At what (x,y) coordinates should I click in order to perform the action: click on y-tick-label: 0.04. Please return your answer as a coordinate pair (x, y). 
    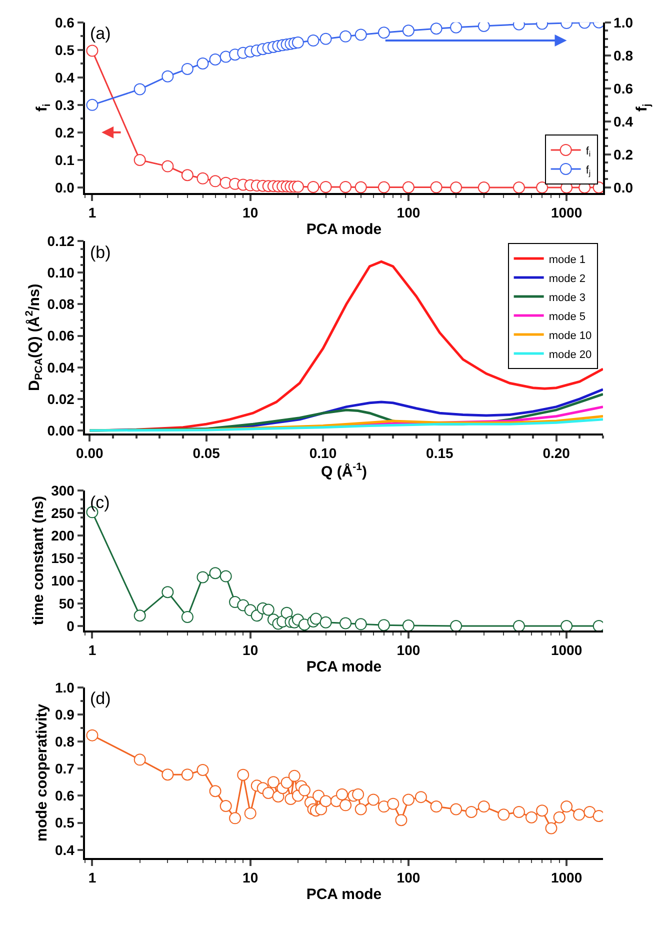
    Looking at the image, I should click on (61, 367).